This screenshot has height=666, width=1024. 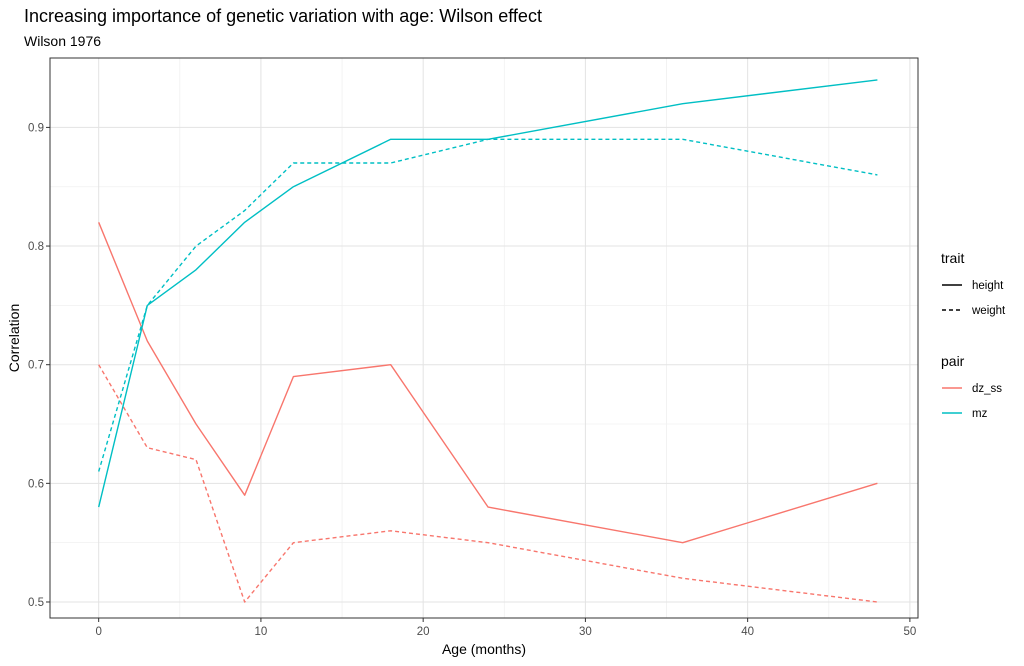 I want to click on x-tick-label: 20, so click(x=423, y=632).